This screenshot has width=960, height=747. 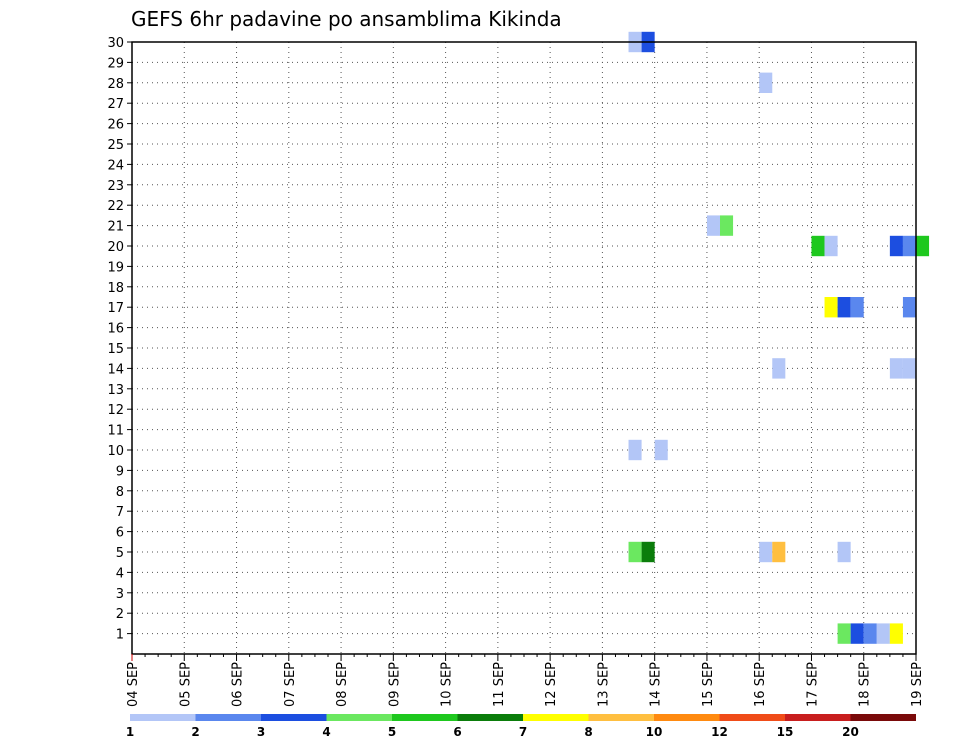 What do you see at coordinates (120, 614) in the screenshot?
I see `y-tick-label: 2` at bounding box center [120, 614].